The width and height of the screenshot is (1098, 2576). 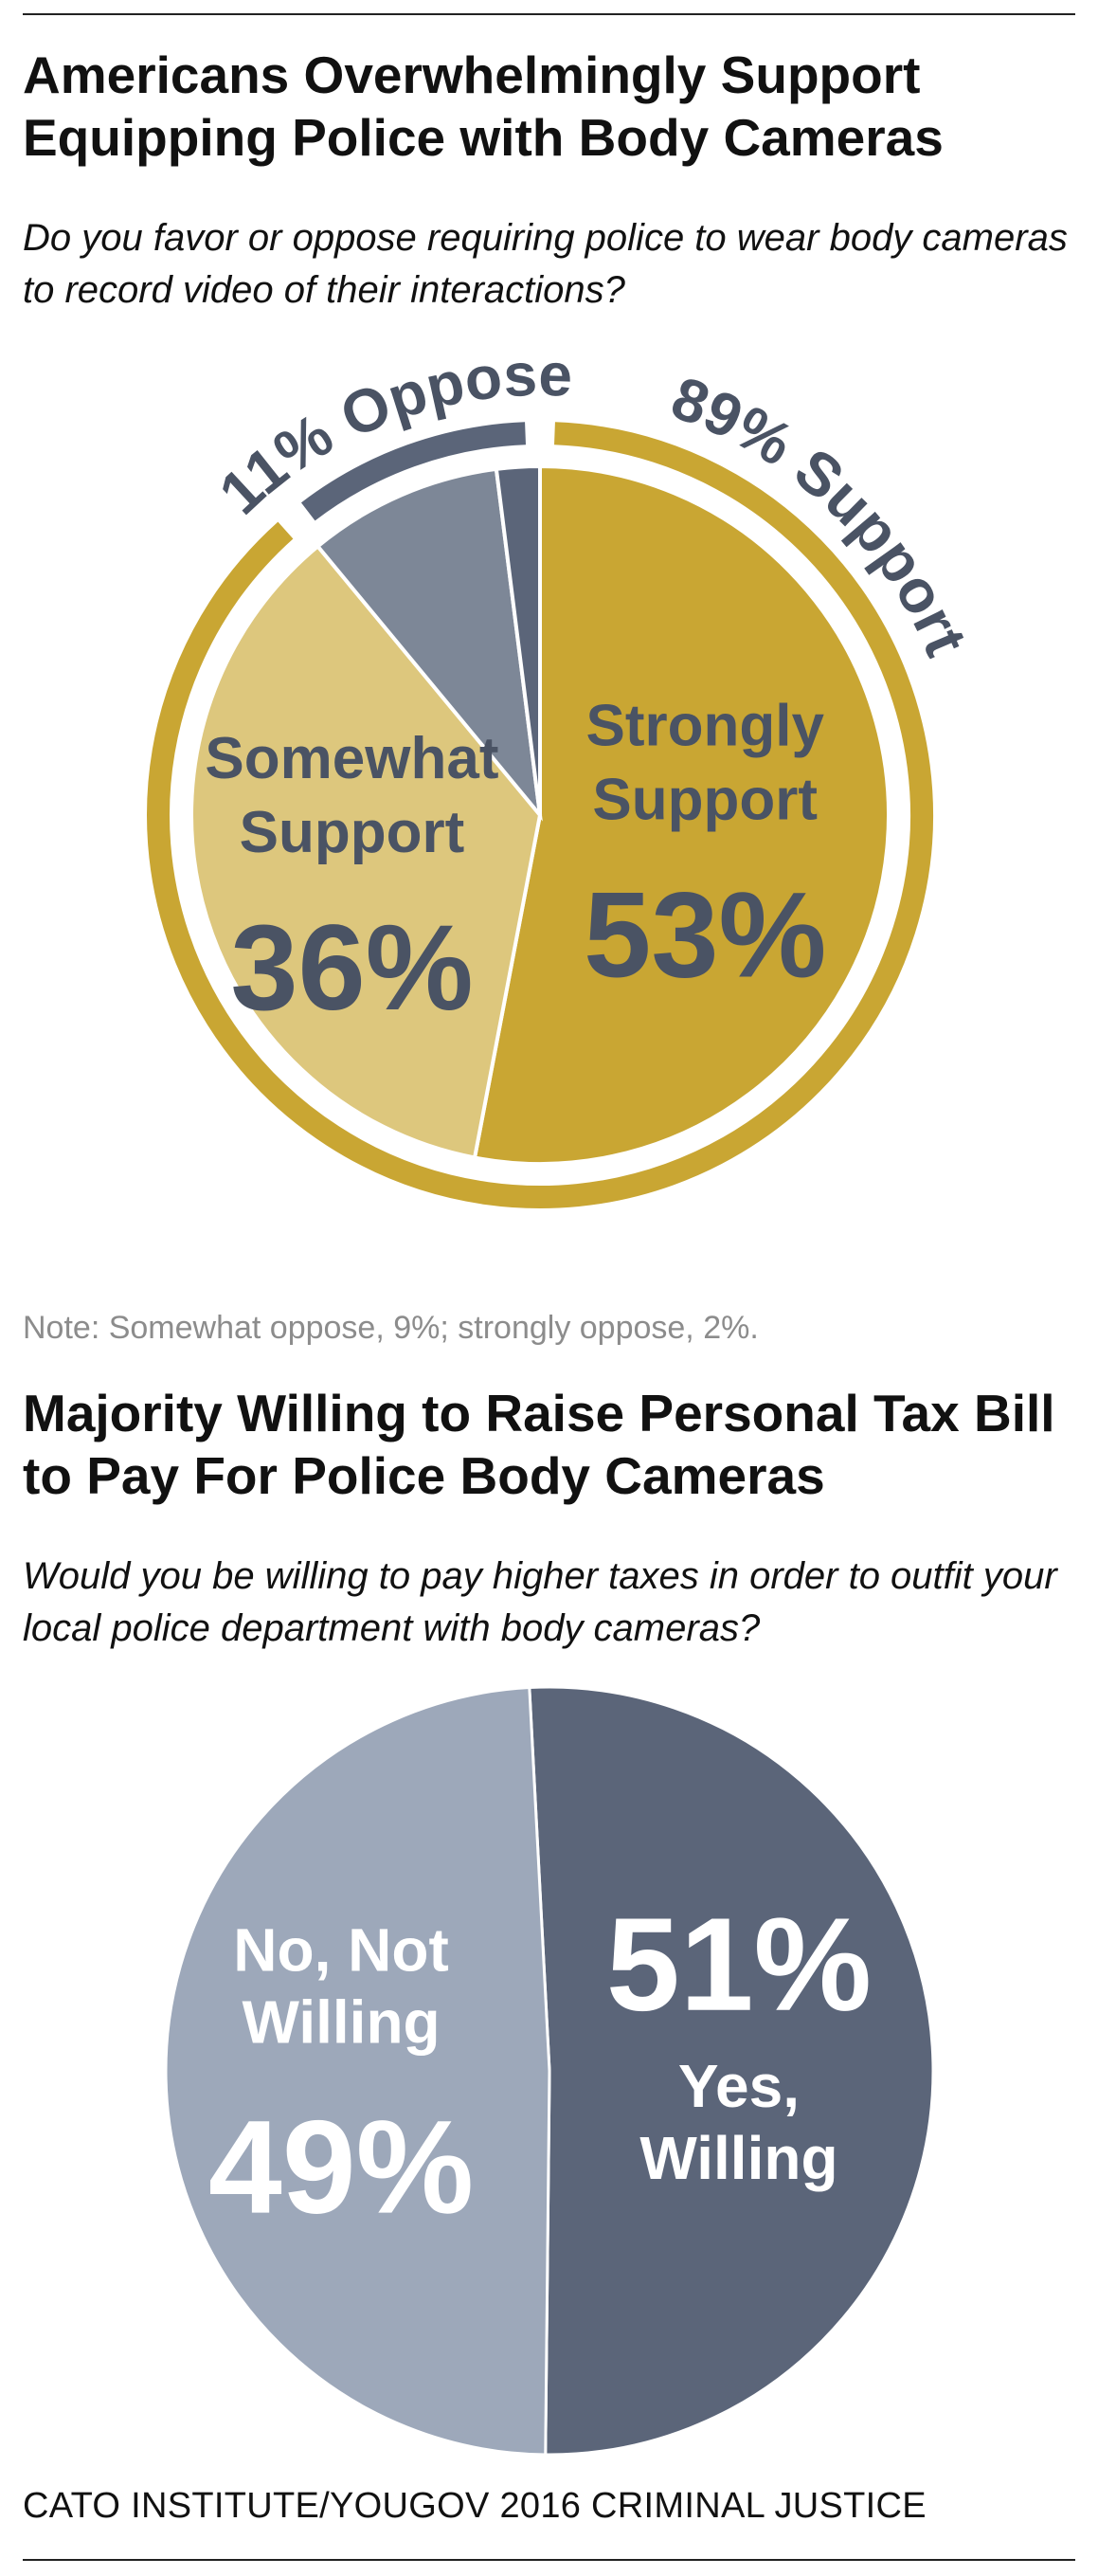 What do you see at coordinates (341, 2167) in the screenshot?
I see `slice-value-no-not-willing: 49%` at bounding box center [341, 2167].